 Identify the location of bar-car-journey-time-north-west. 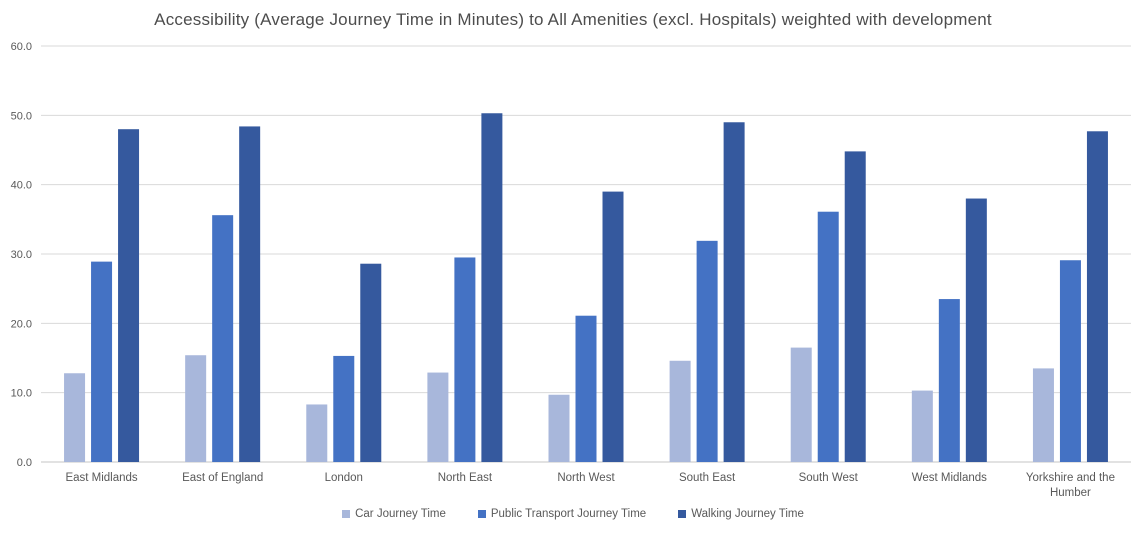
(559, 428).